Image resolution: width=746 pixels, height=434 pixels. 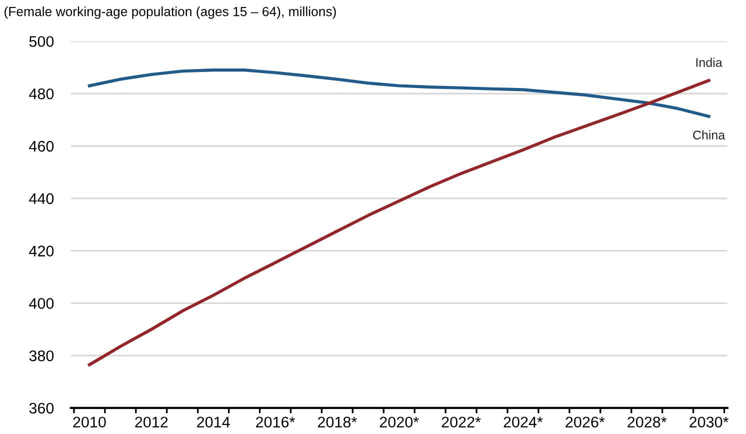 What do you see at coordinates (41, 251) in the screenshot?
I see `y-tick-label: 420` at bounding box center [41, 251].